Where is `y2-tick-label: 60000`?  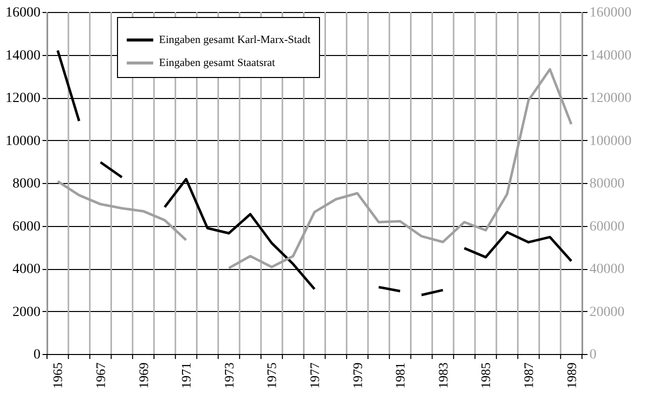
y2-tick-label: 60000 is located at coordinates (607, 226).